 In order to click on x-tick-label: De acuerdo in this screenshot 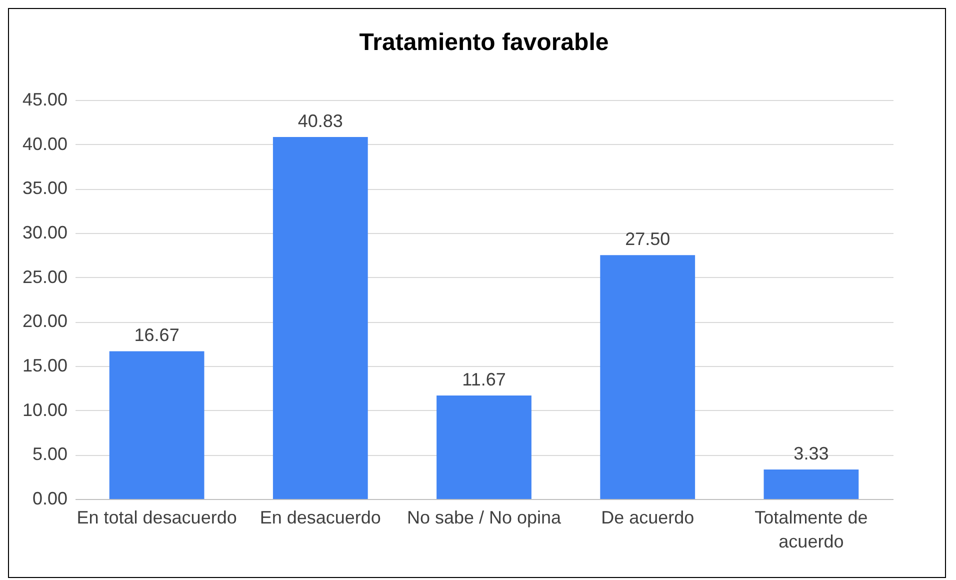, I will do `click(647, 518)`.